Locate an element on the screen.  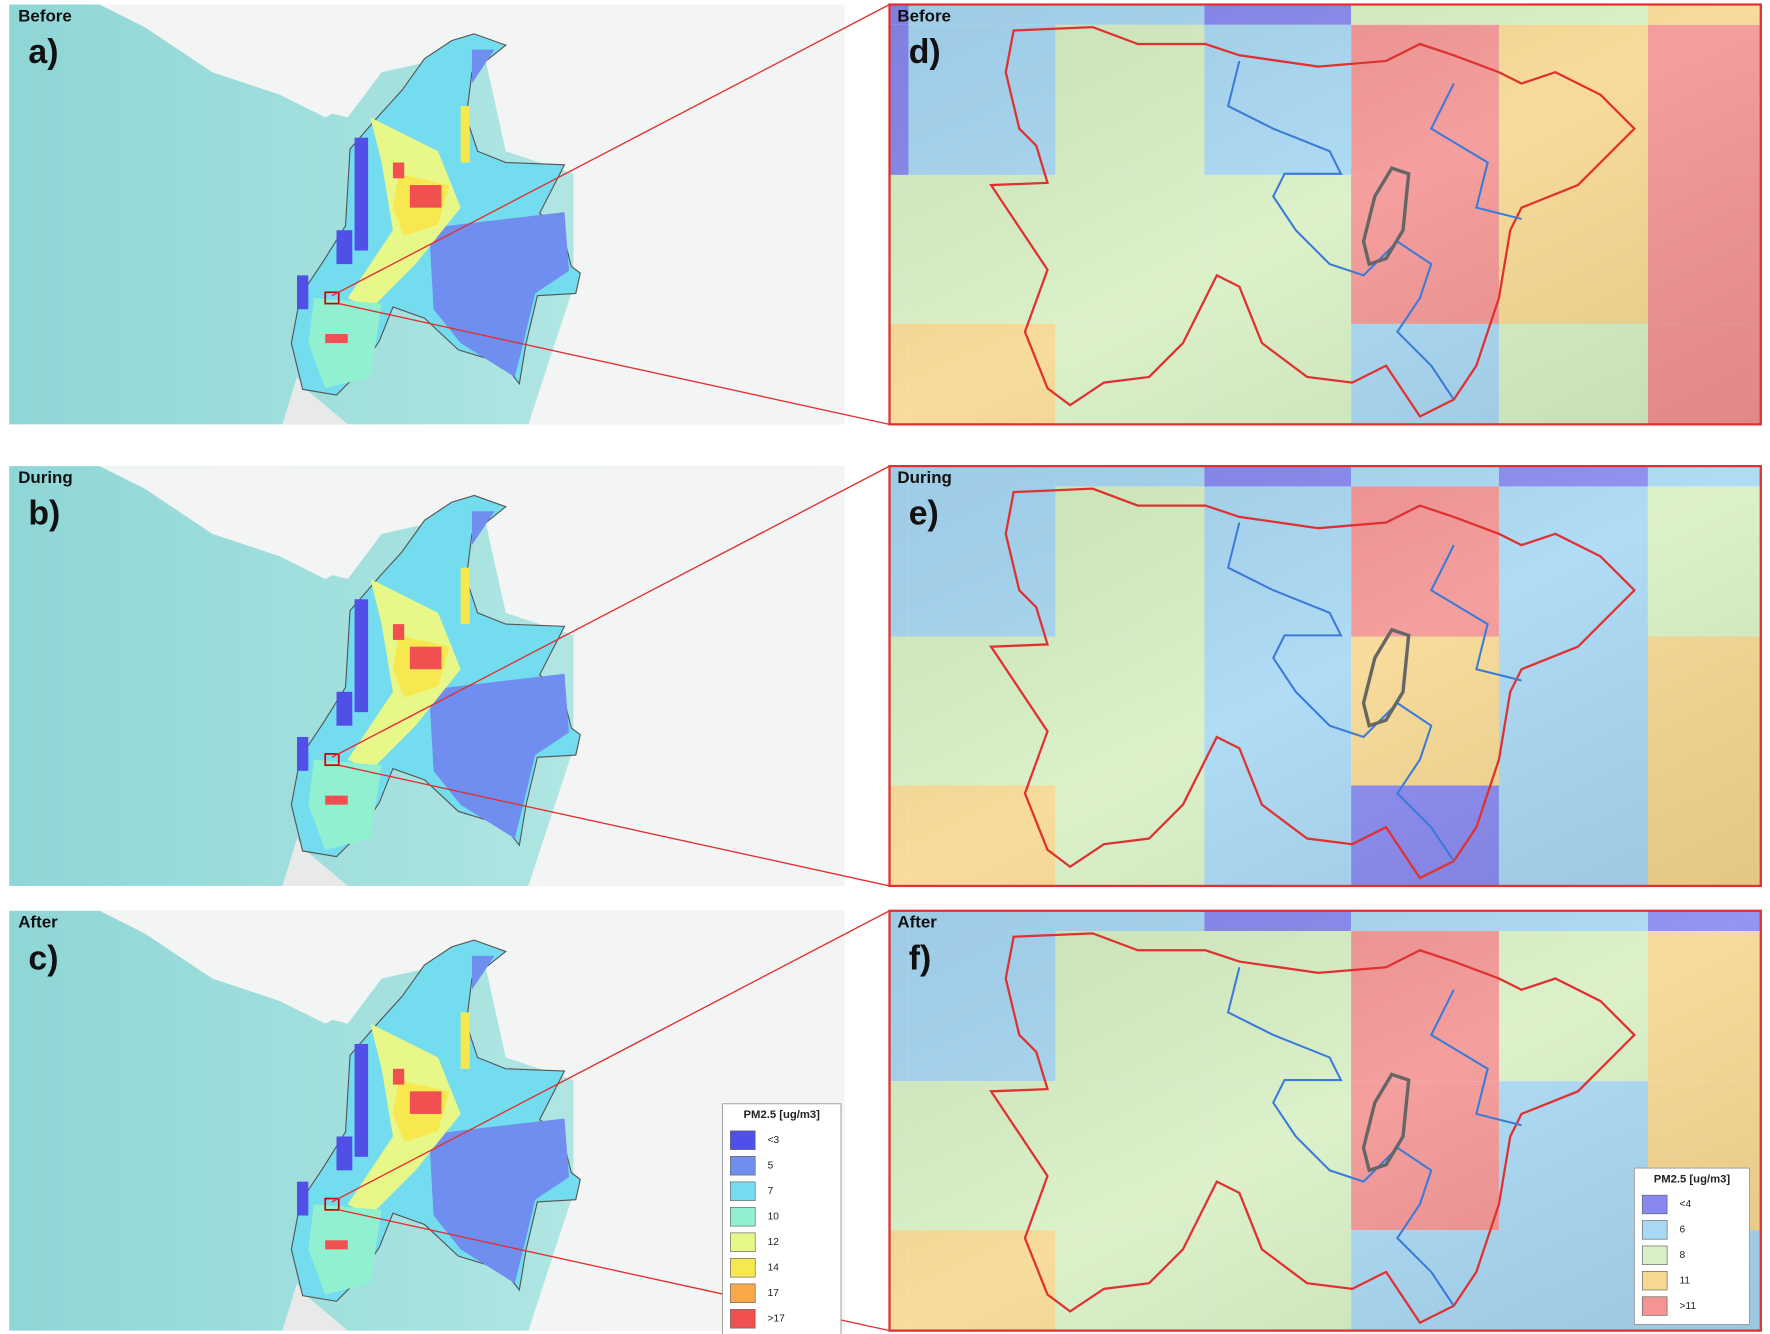
legend-label: 10 is located at coordinates (774, 1216).